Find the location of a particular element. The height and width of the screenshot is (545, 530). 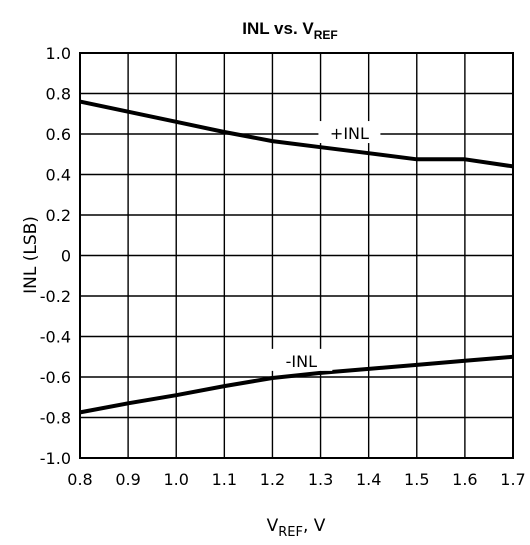

x-axis-label: VREF, V is located at coordinates (296, 528).